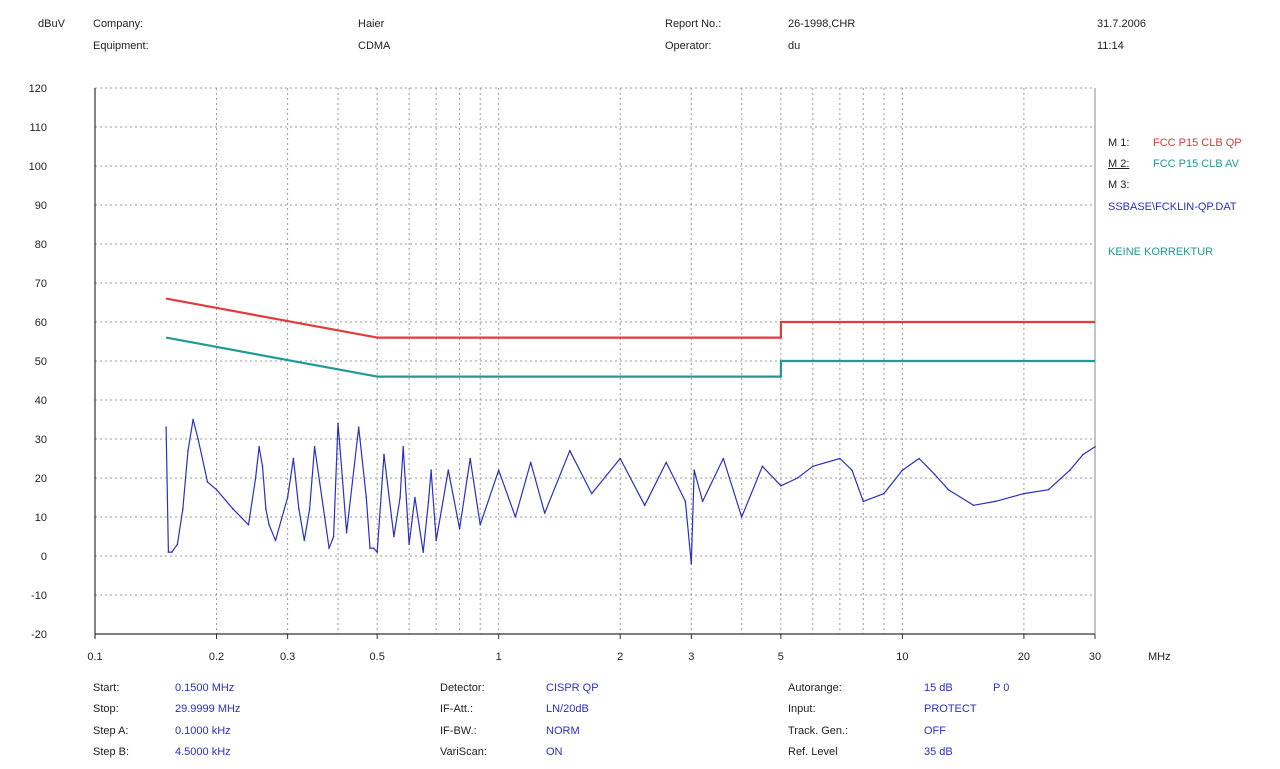 Image resolution: width=1280 pixels, height=769 pixels. Describe the element at coordinates (1001, 688) in the screenshot. I see `autorange-p: P 0` at that location.